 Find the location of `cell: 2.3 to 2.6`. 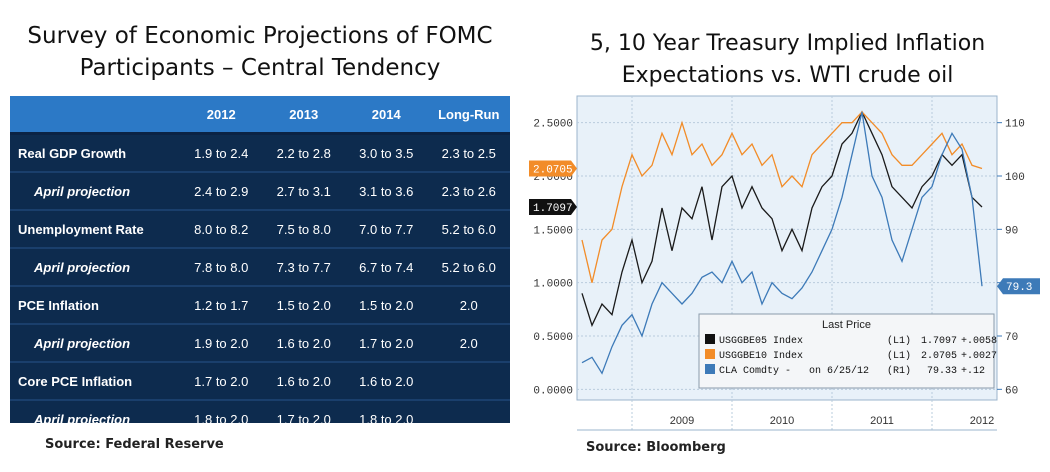

cell: 2.3 to 2.6 is located at coordinates (468, 190).